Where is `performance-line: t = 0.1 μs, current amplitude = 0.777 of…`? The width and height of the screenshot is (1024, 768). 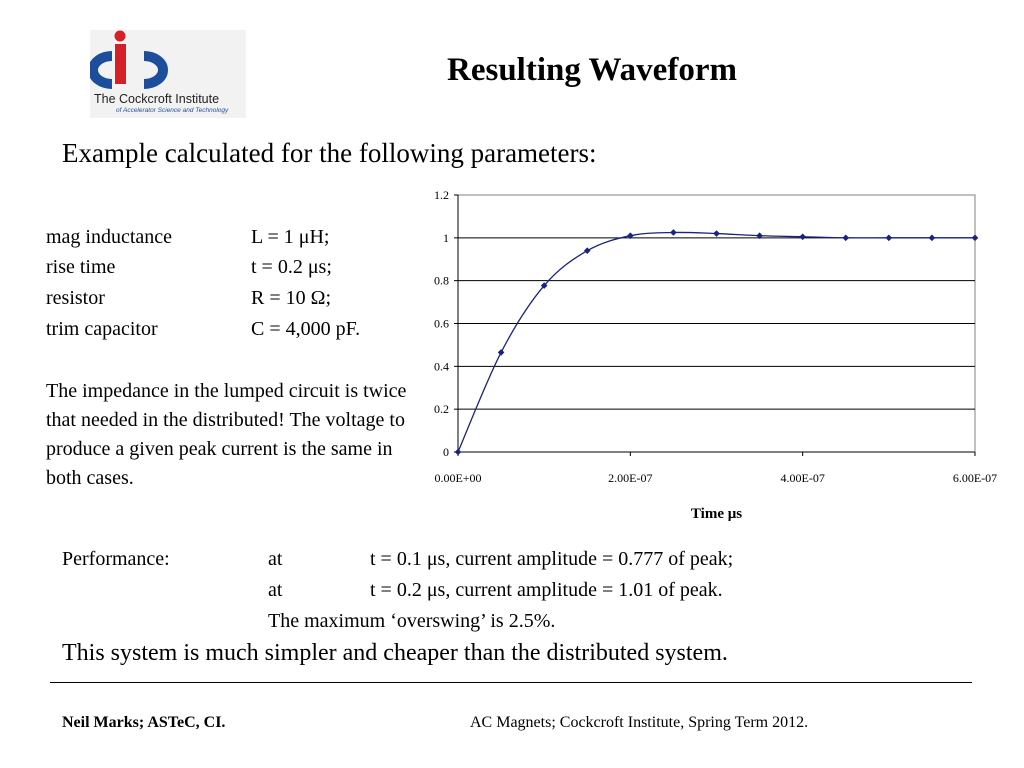 performance-line: t = 0.1 μs, current amplitude = 0.777 of… is located at coordinates (552, 559).